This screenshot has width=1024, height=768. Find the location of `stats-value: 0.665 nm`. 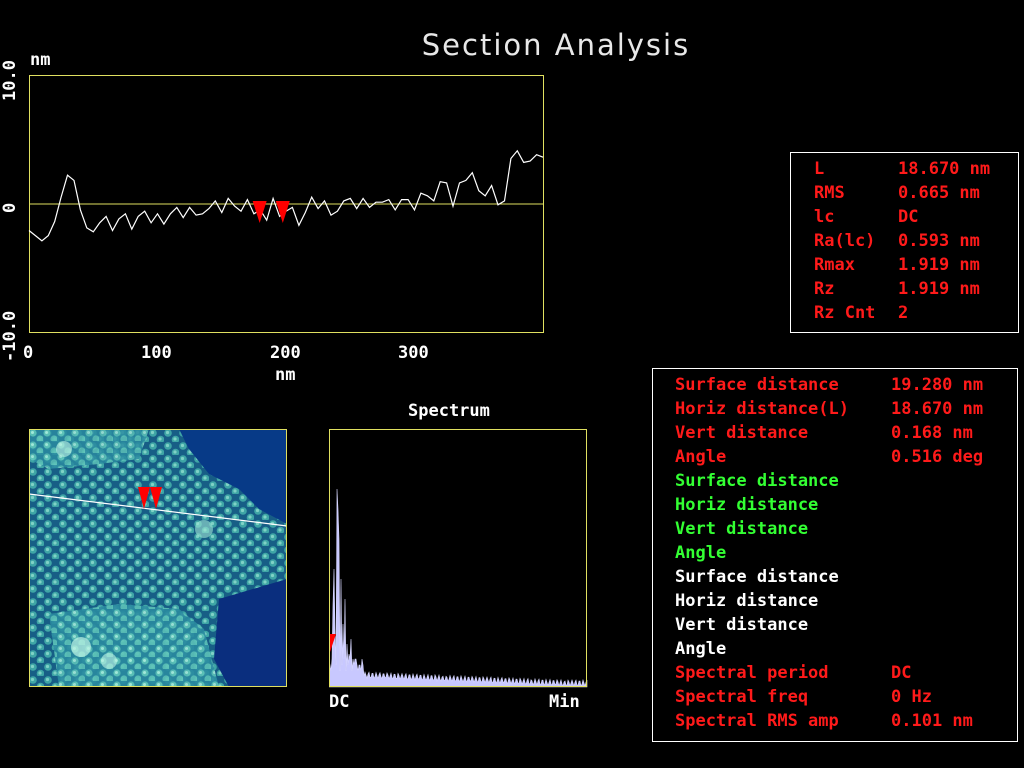

stats-value: 0.665 nm is located at coordinates (939, 193).